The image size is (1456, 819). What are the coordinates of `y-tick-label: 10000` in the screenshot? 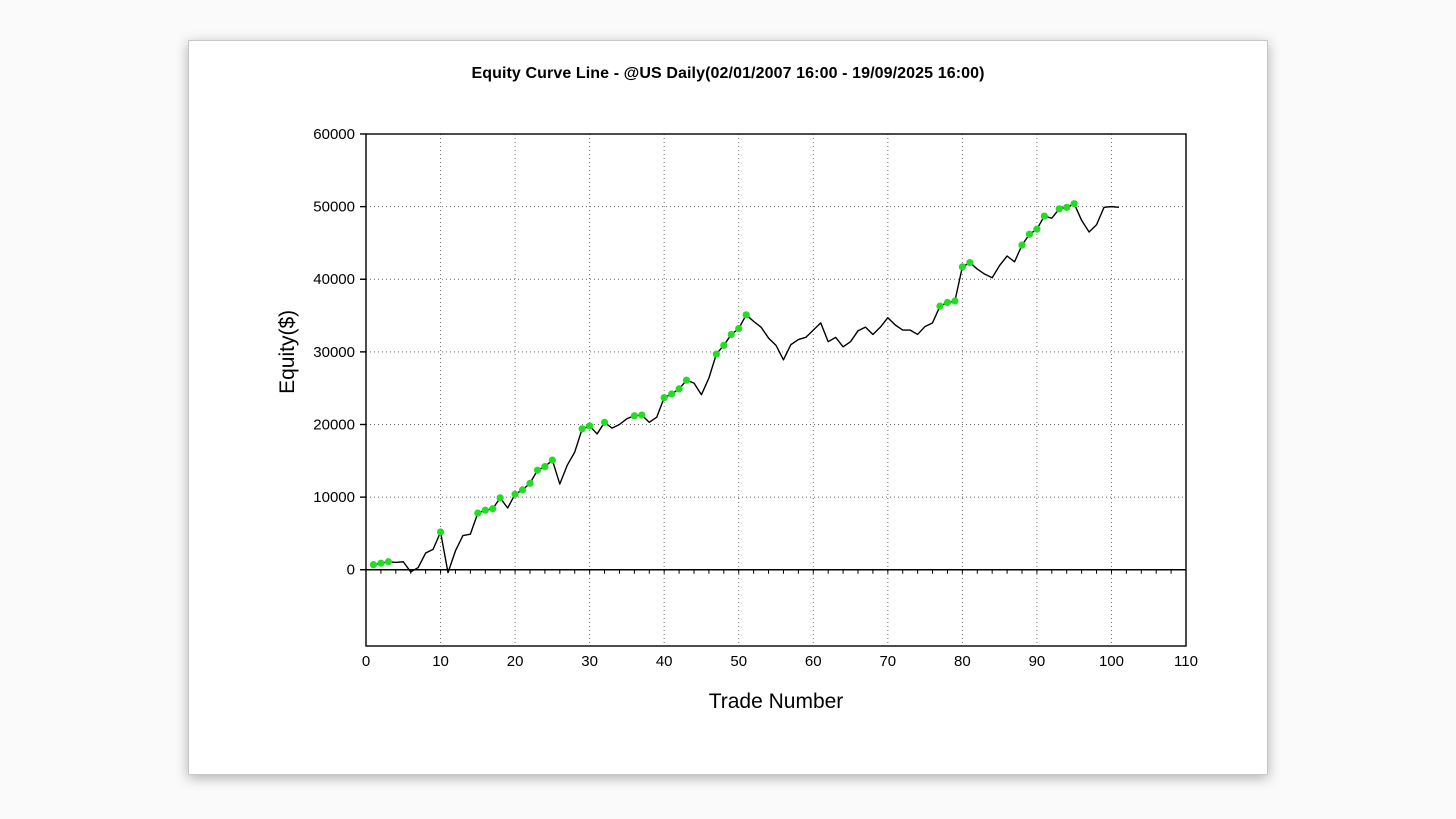 It's located at (334, 497).